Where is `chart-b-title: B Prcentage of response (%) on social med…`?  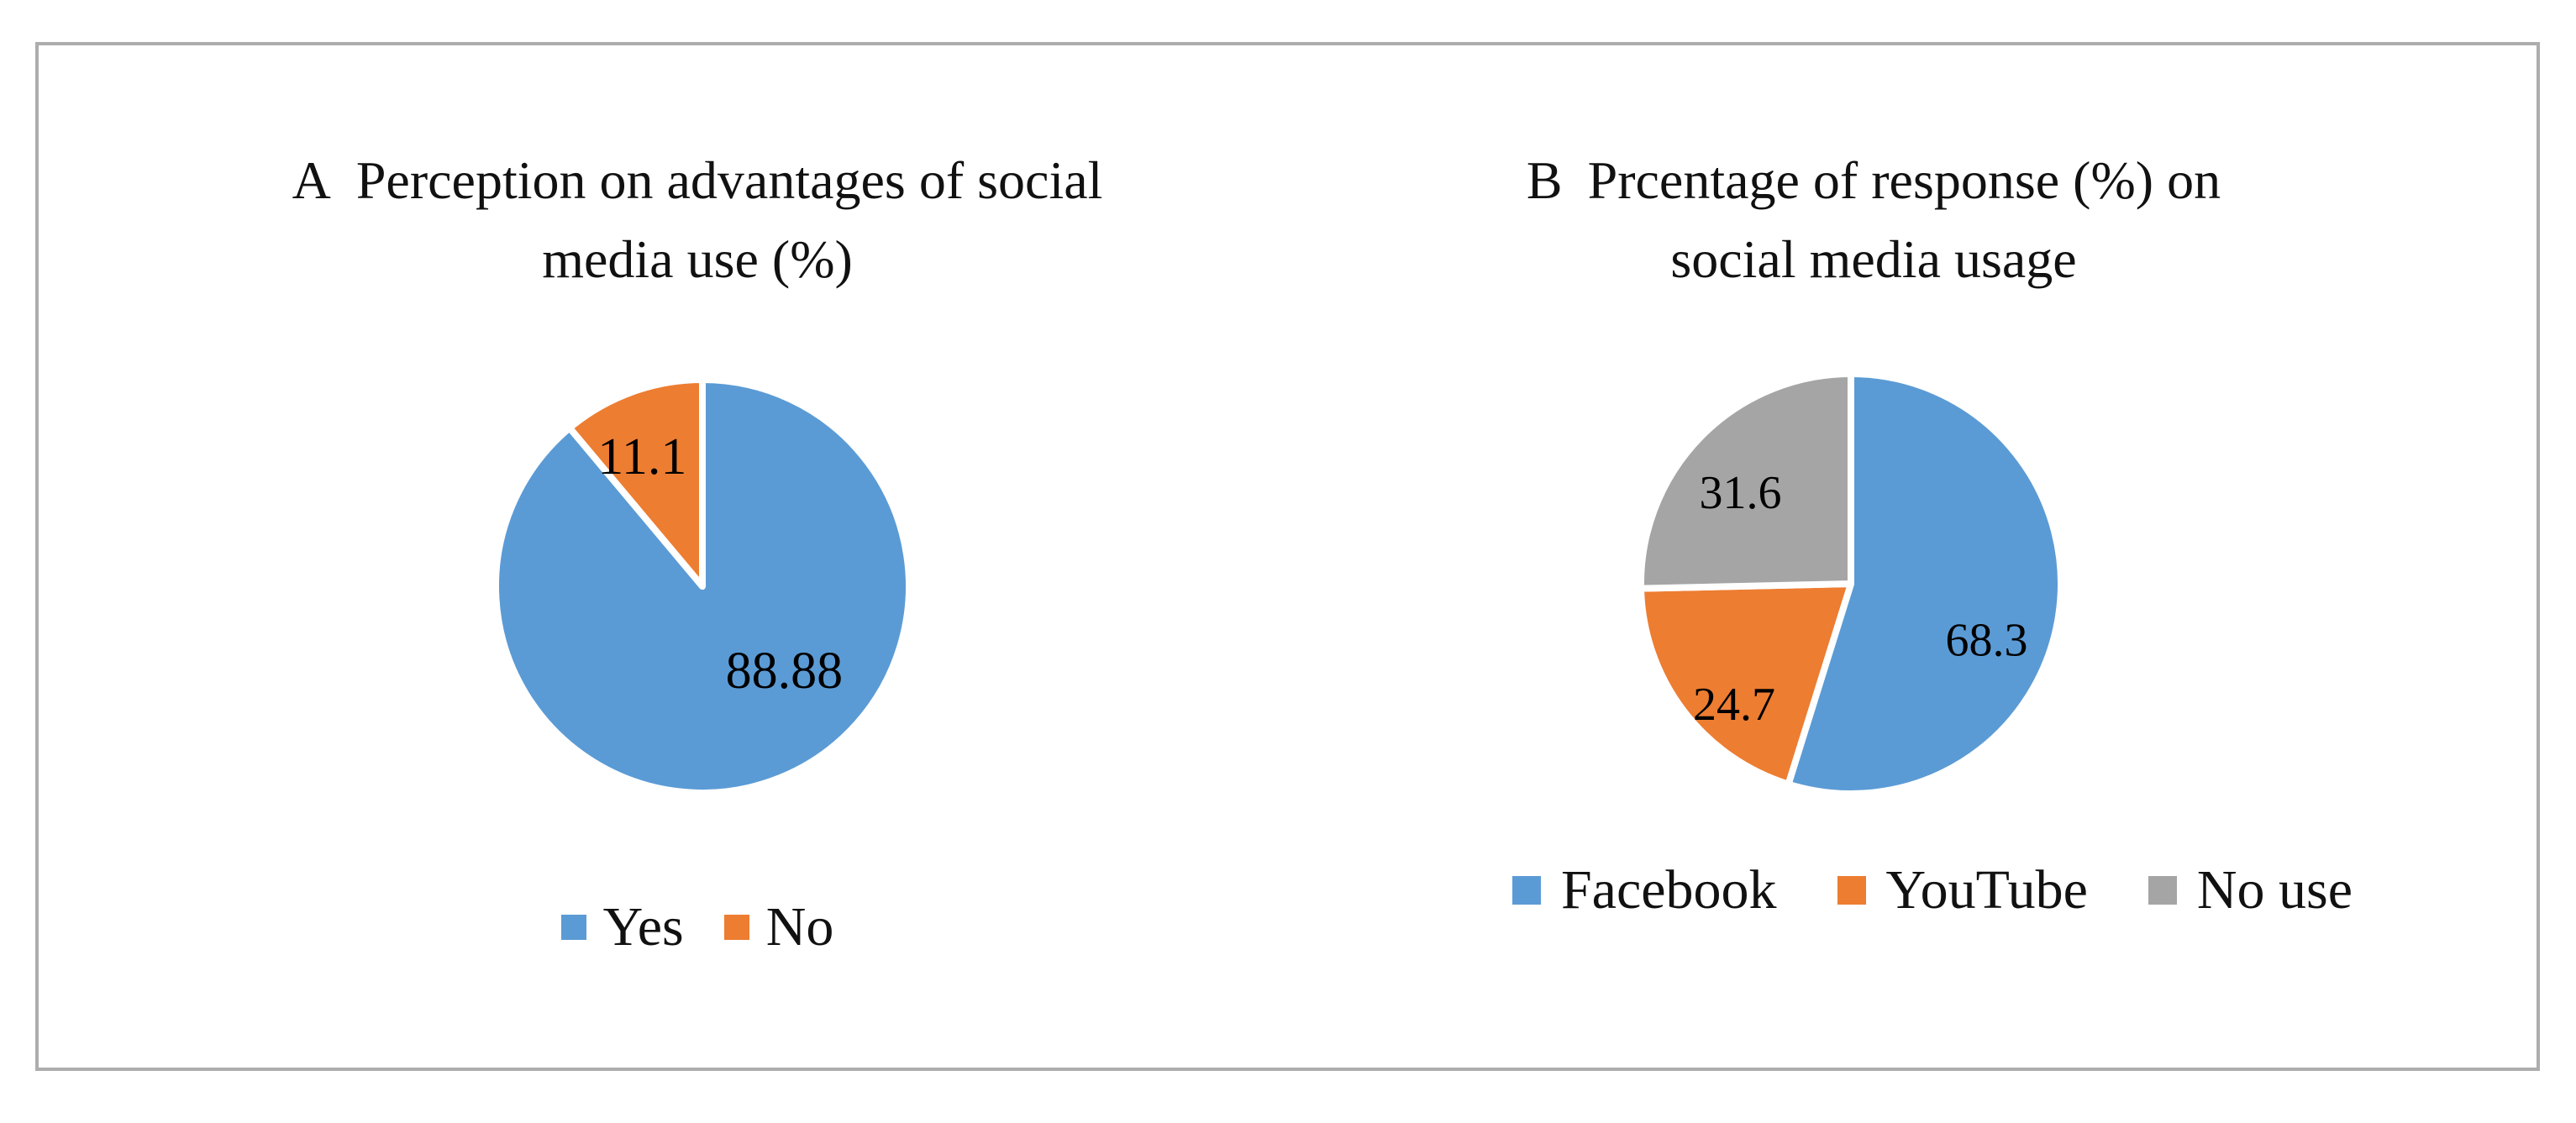 chart-b-title: B Prcentage of response (%) on social med… is located at coordinates (1874, 220).